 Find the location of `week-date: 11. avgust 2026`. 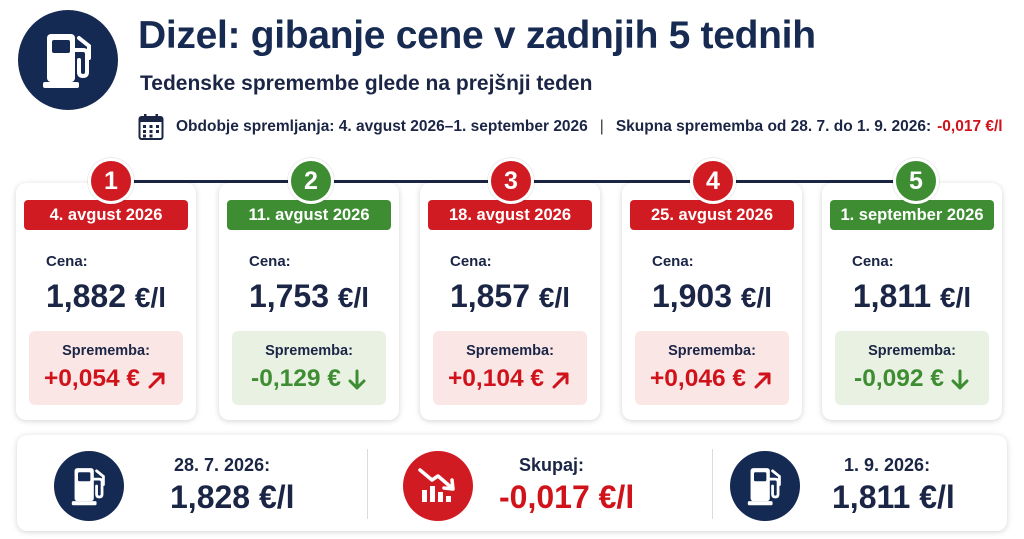

week-date: 11. avgust 2026 is located at coordinates (309, 215).